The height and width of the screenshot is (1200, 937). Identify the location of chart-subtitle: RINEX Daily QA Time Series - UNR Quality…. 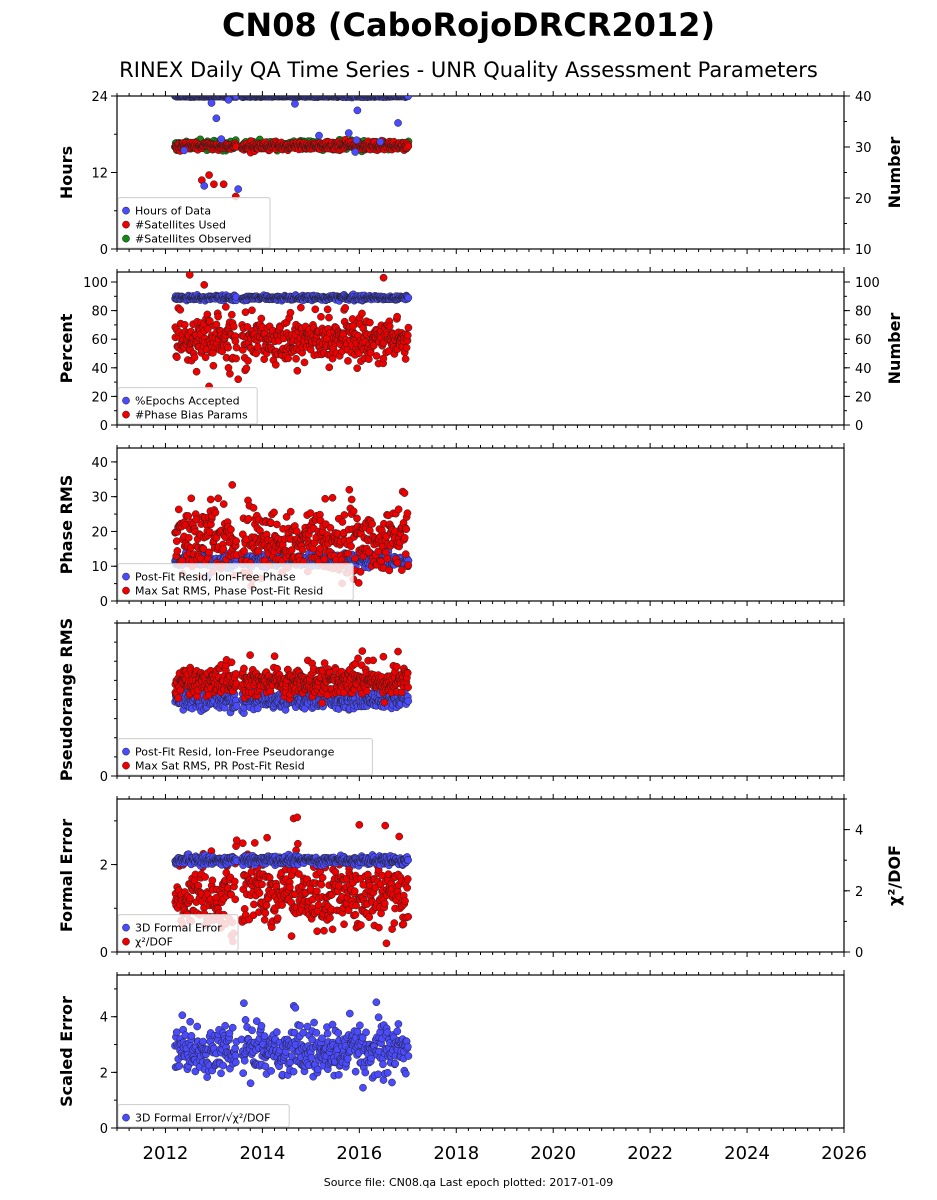
(468, 70).